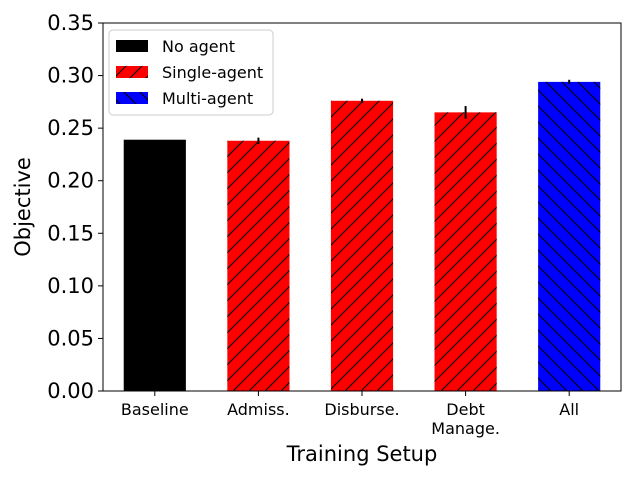  What do you see at coordinates (154, 265) in the screenshot?
I see `bar` at bounding box center [154, 265].